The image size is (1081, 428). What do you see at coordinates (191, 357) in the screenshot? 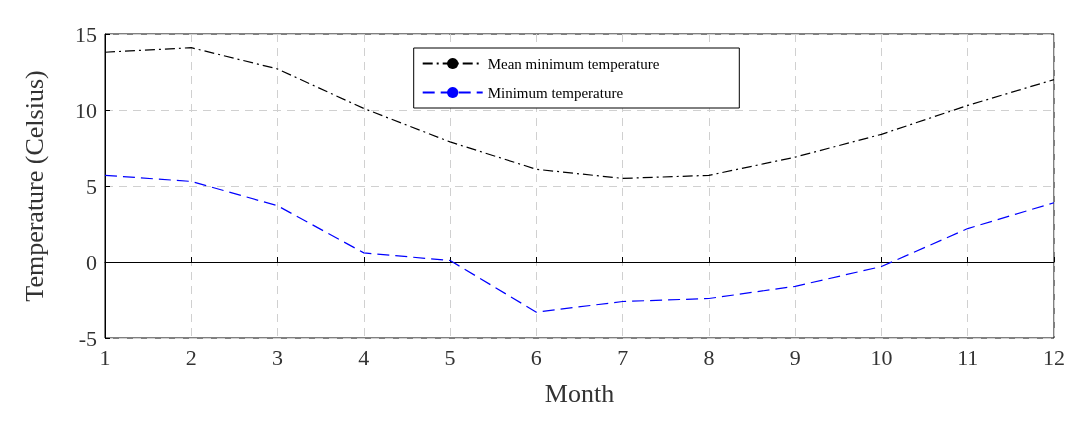
I see `x-tick-label: 2` at bounding box center [191, 357].